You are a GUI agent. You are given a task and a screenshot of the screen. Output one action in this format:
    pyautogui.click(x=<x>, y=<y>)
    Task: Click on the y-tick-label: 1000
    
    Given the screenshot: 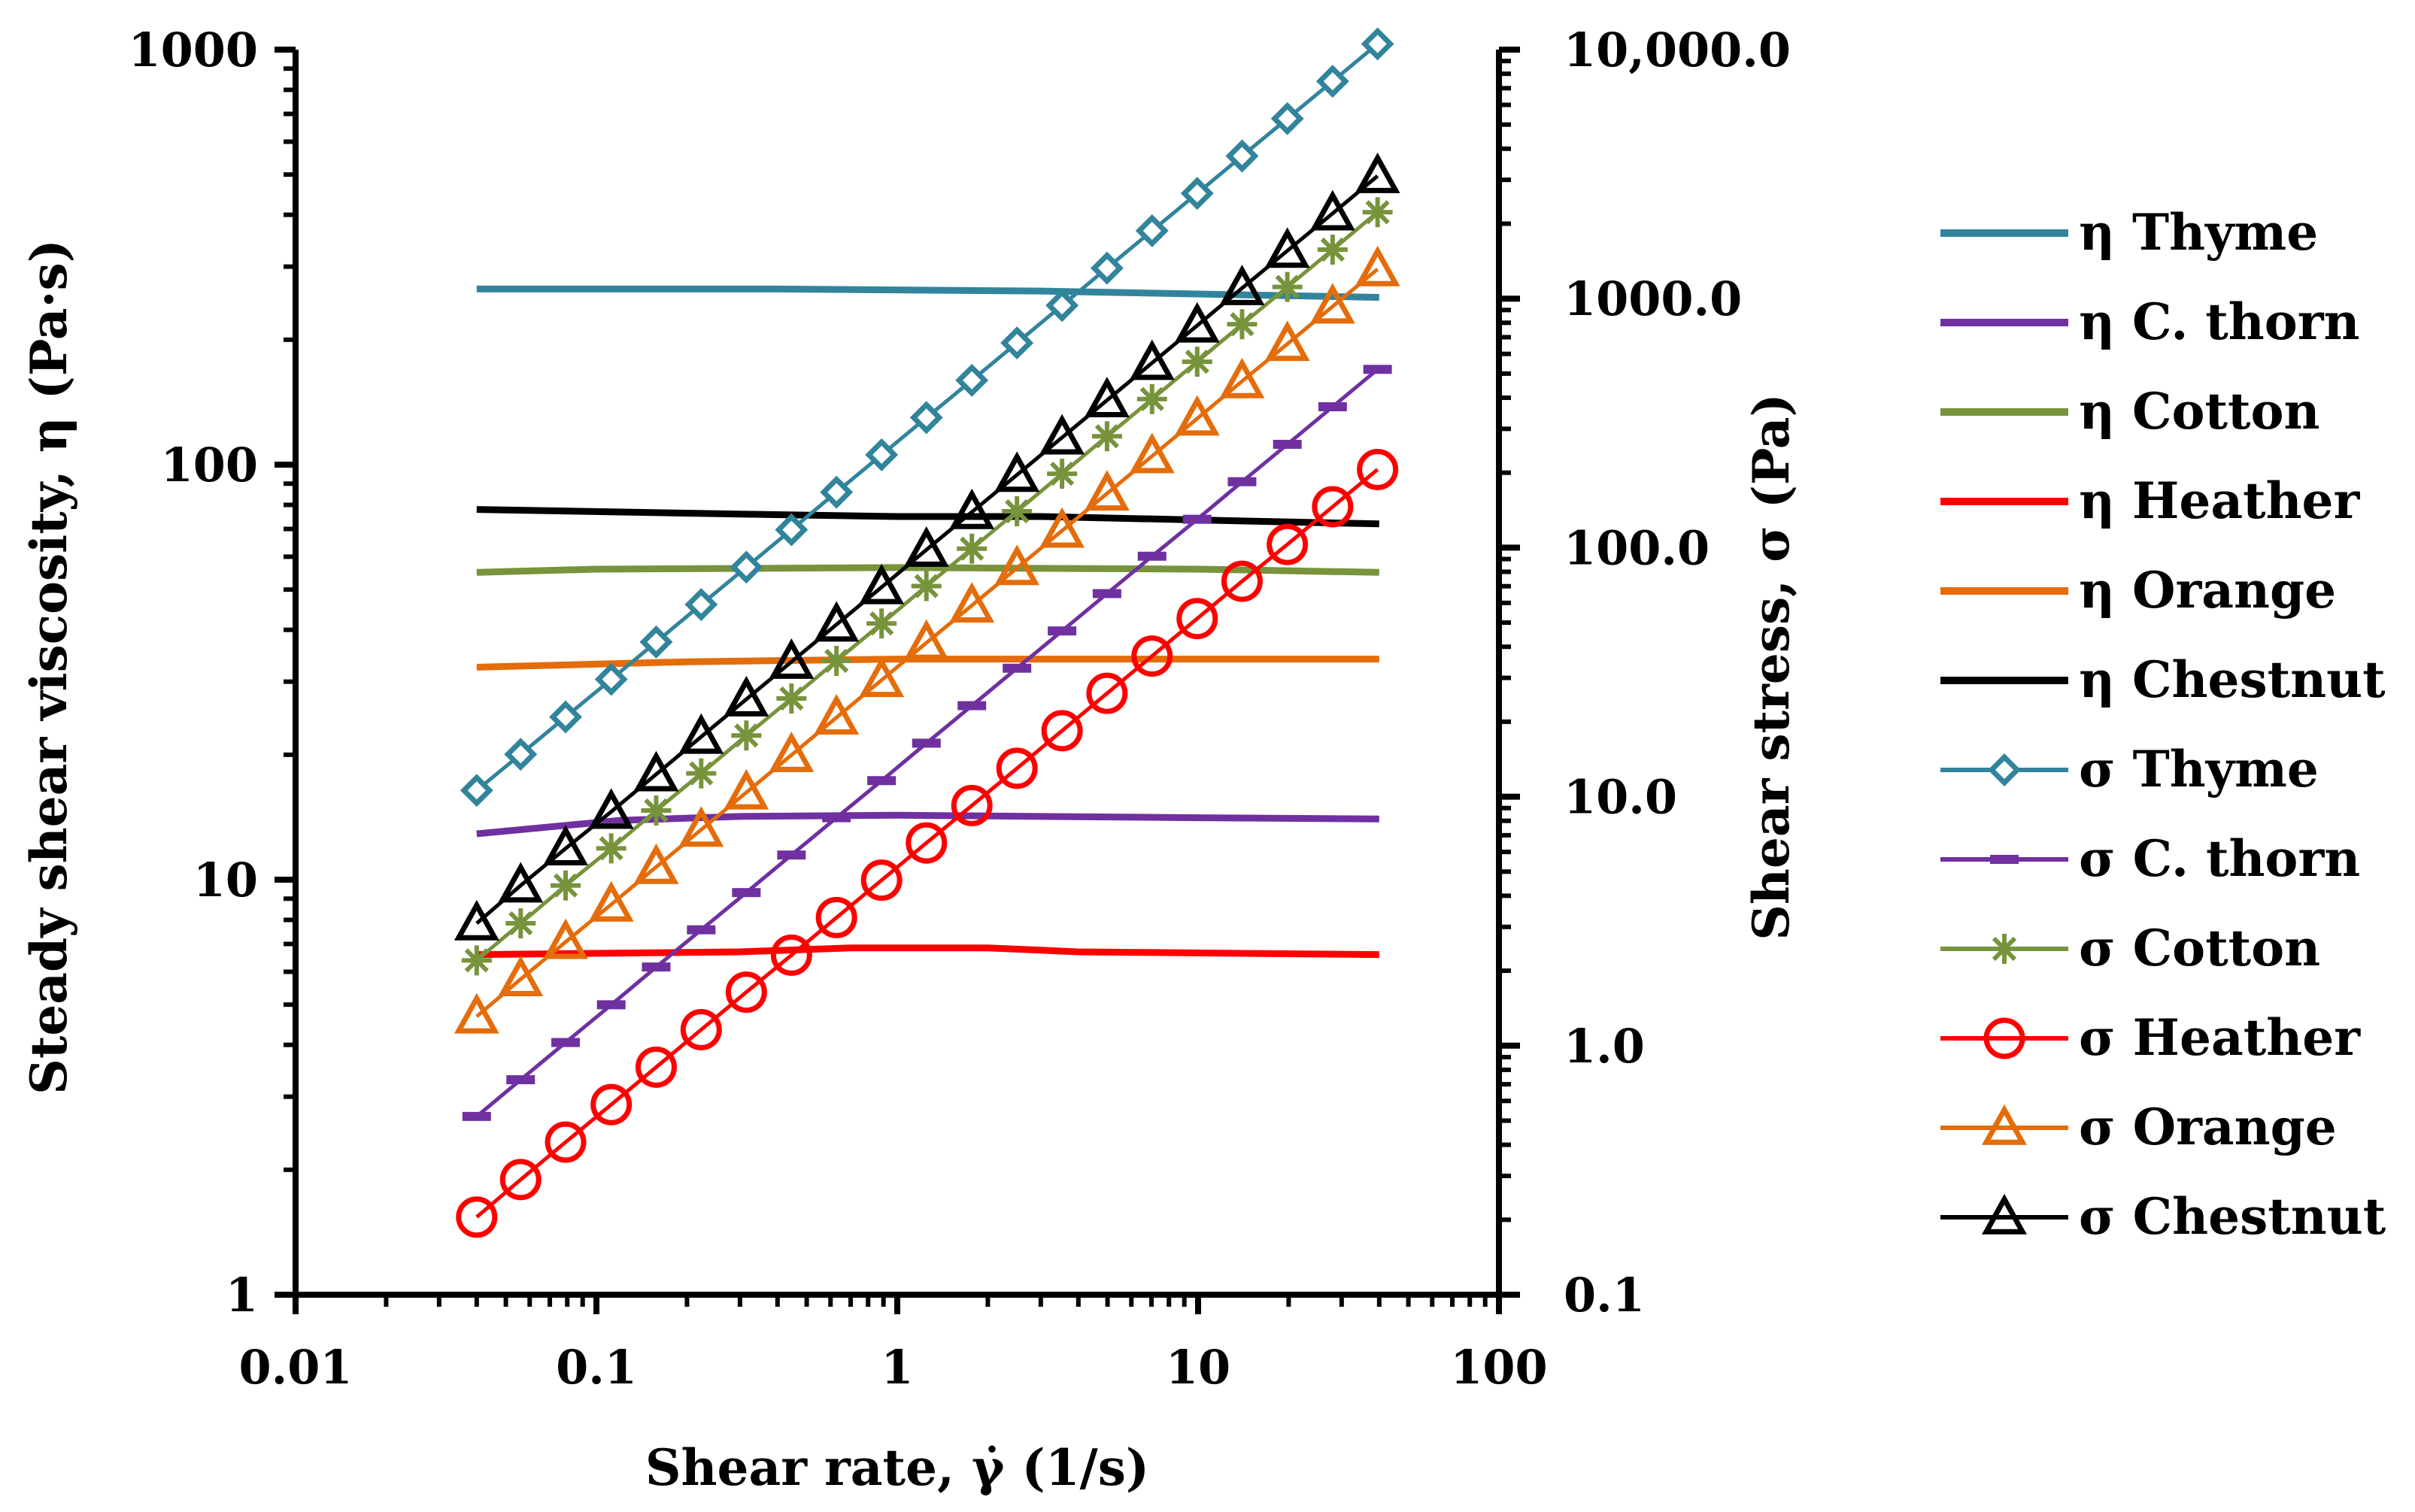 What is the action you would take?
    pyautogui.click(x=193, y=50)
    